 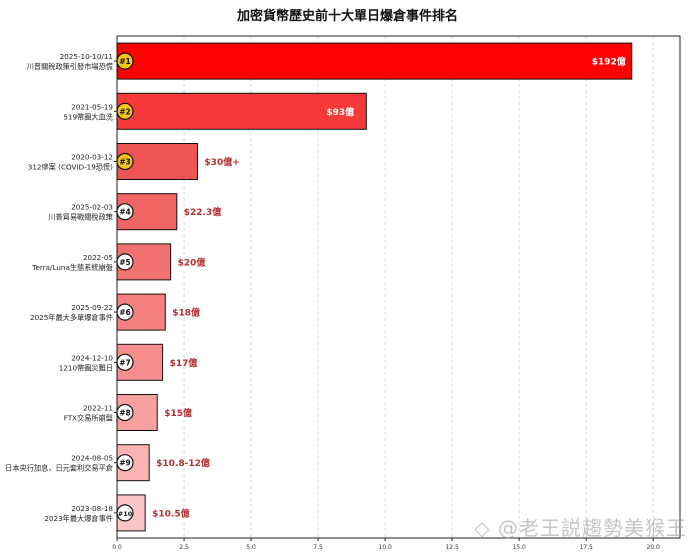 I want to click on x-tick-label: 7.5, so click(x=318, y=547).